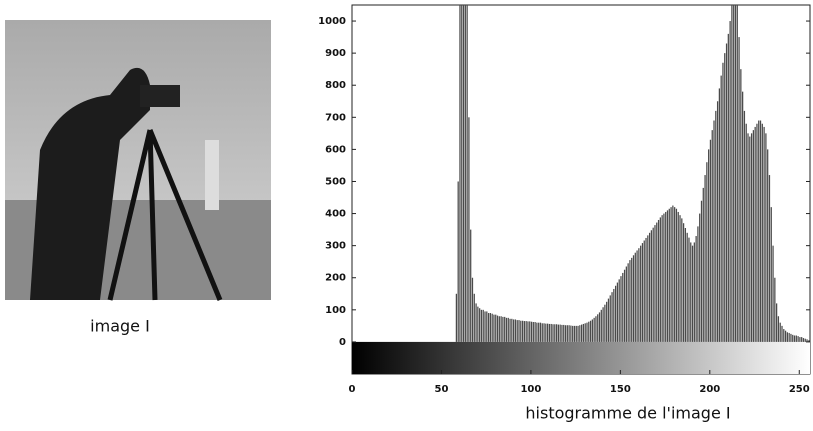 The height and width of the screenshot is (431, 813). Describe the element at coordinates (620, 389) in the screenshot. I see `x-tick-label: 150` at that location.